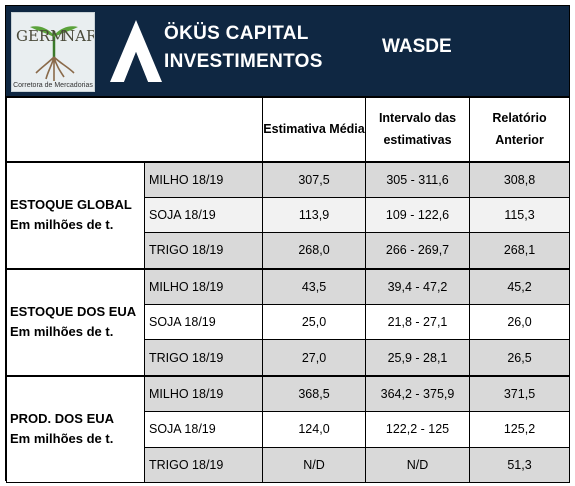 Image resolution: width=575 pixels, height=486 pixels. I want to click on anterior-cell: 371,5, so click(519, 393).